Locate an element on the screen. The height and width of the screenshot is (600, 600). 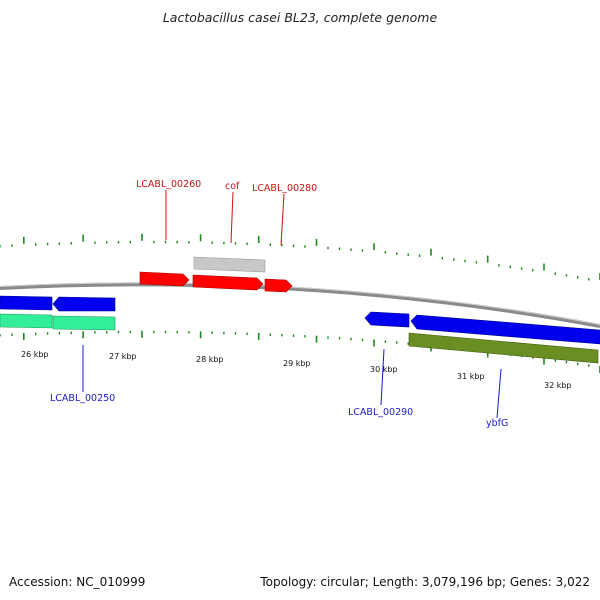
forward-genes is located at coordinates (216, 274).